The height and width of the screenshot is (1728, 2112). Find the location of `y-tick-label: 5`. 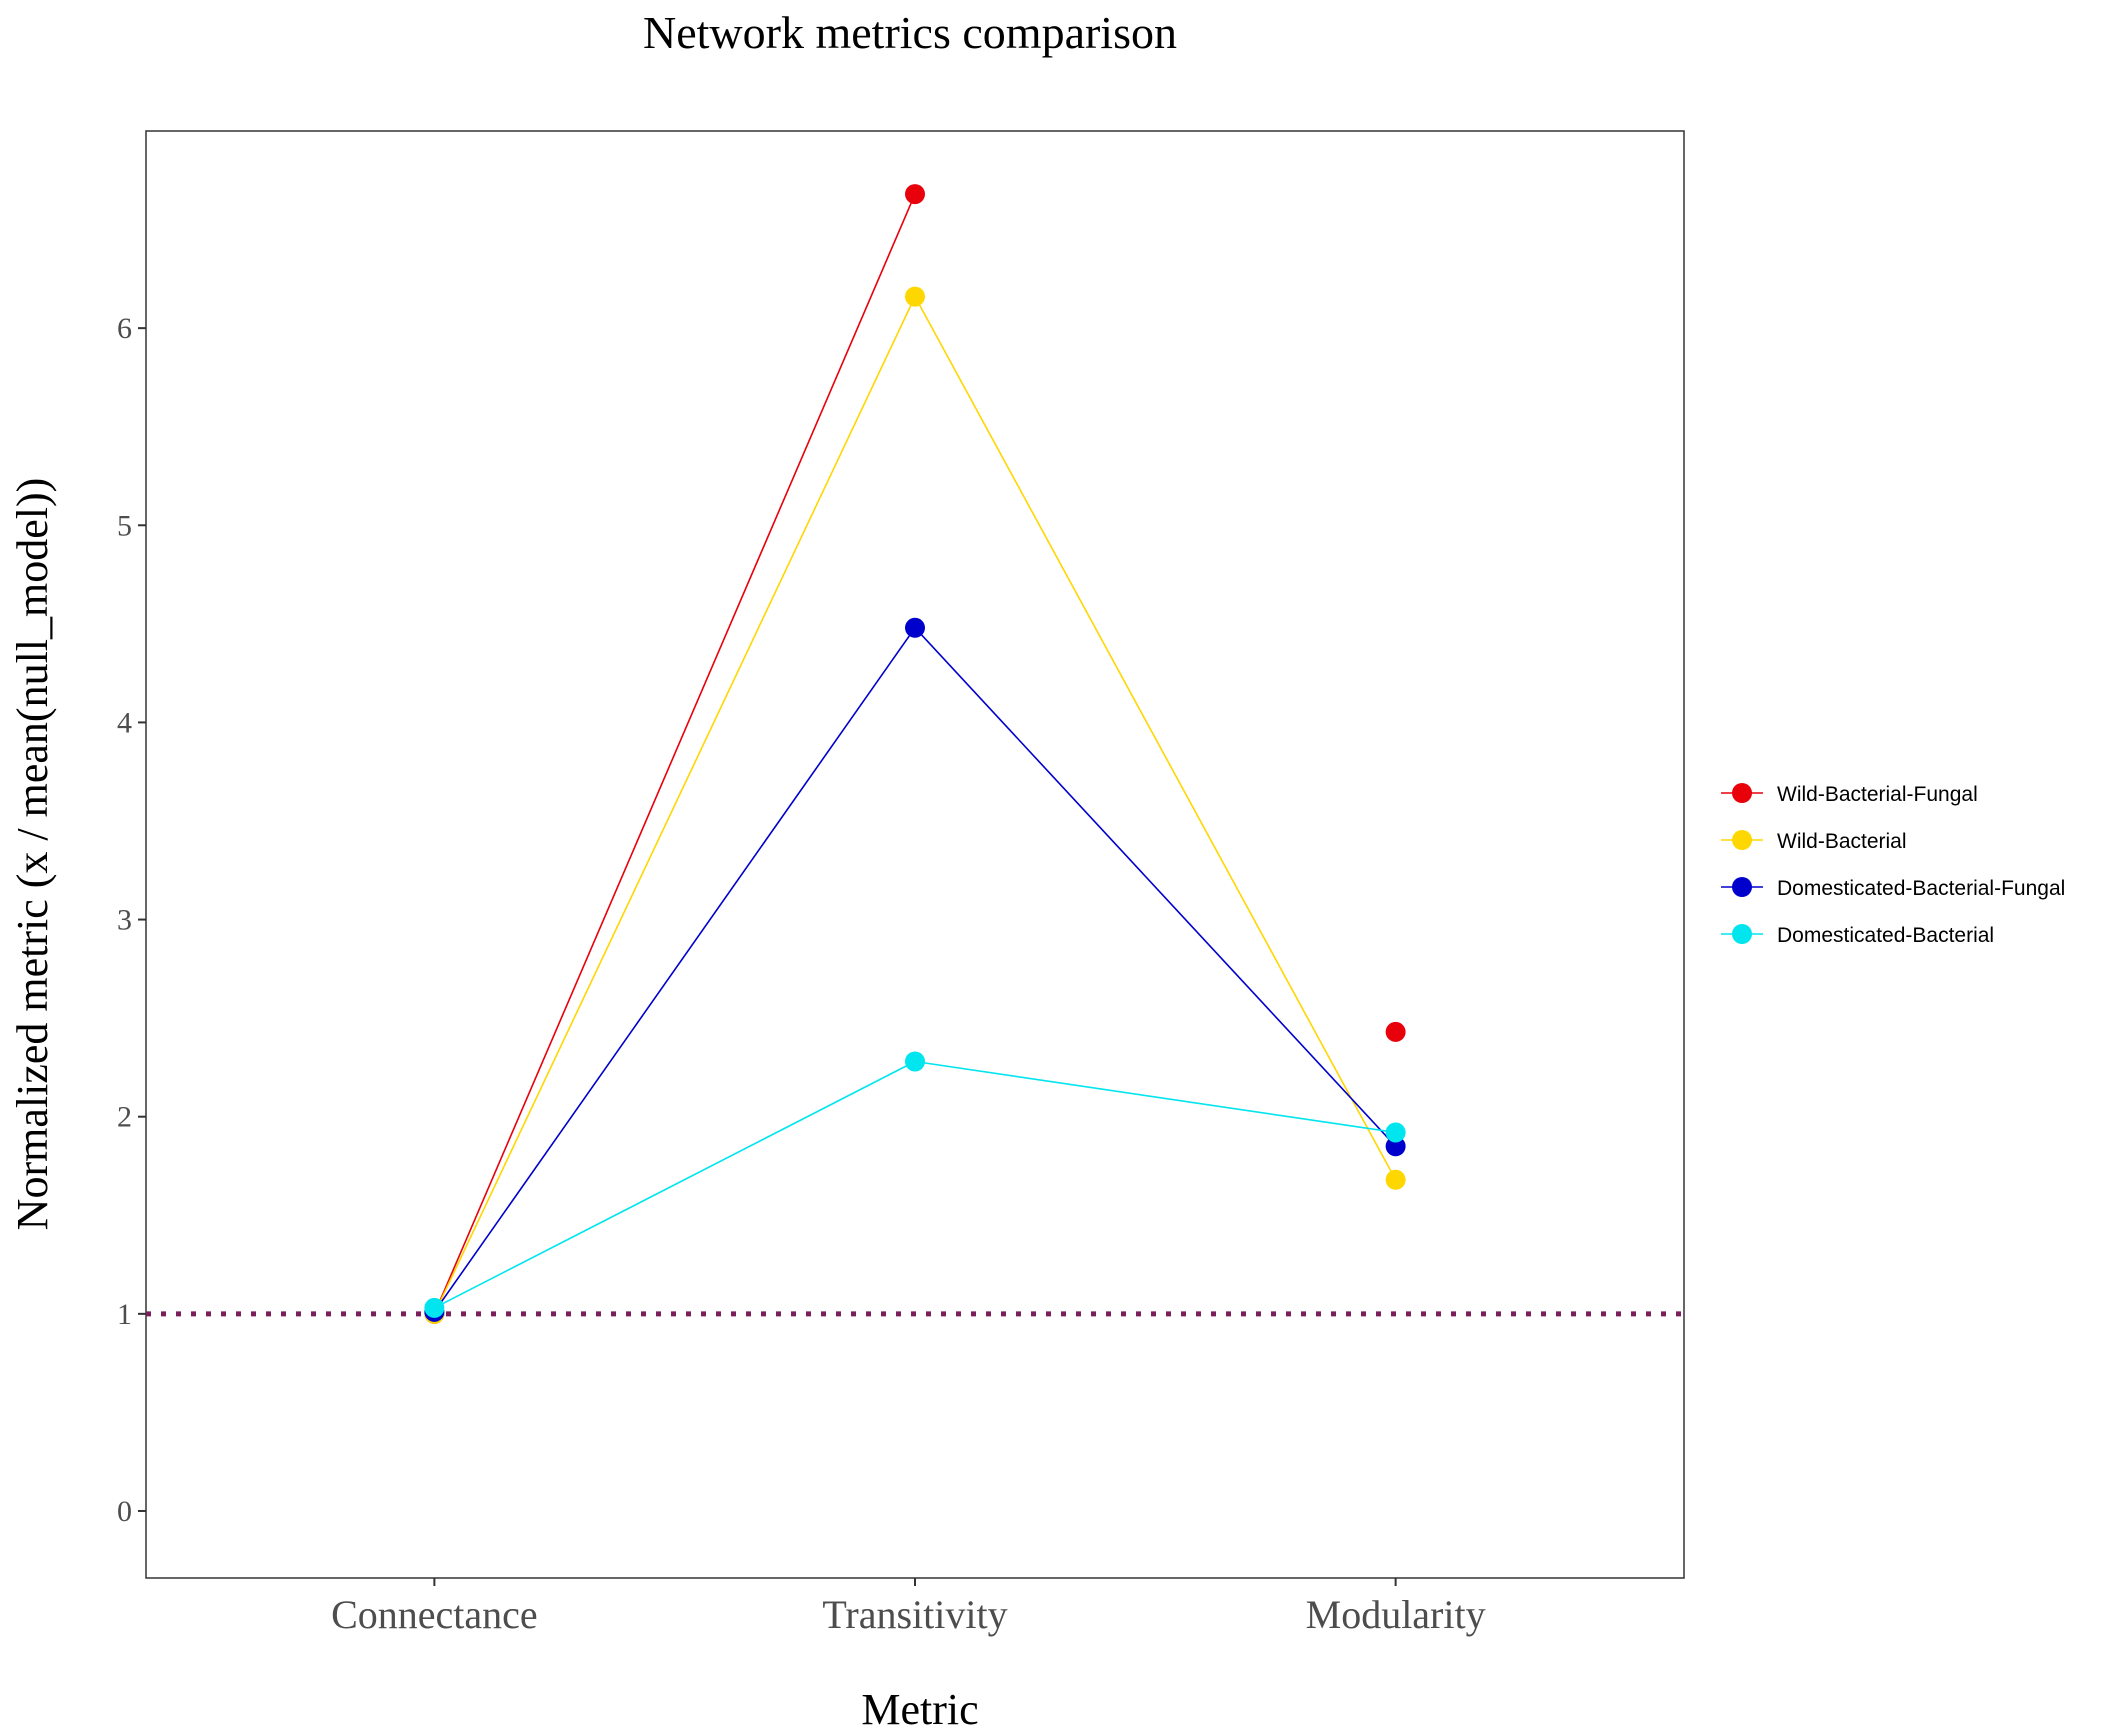

y-tick-label: 5 is located at coordinates (124, 525).